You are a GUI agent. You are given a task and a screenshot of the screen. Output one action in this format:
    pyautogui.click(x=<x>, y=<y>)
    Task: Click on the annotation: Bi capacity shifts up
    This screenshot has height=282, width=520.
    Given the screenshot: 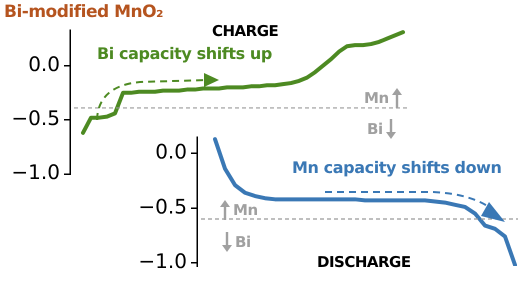 What is the action you would take?
    pyautogui.click(x=184, y=53)
    